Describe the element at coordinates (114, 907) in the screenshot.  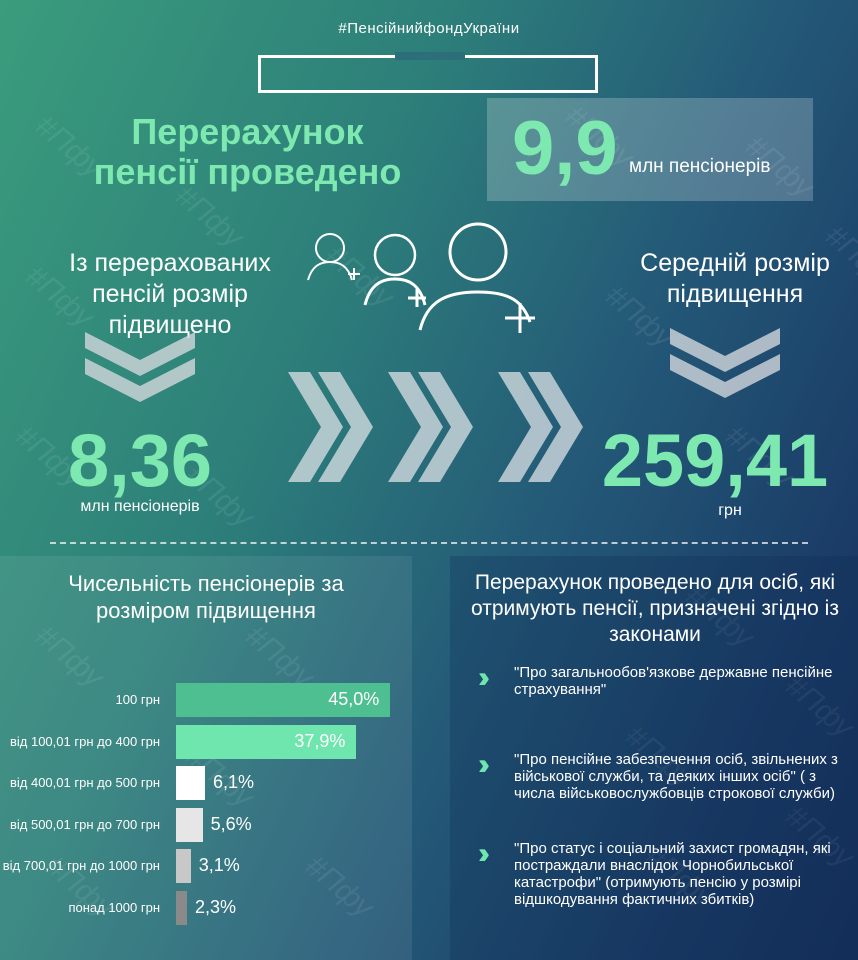
I see `bar-category-label: понад 1000 грн` at that location.